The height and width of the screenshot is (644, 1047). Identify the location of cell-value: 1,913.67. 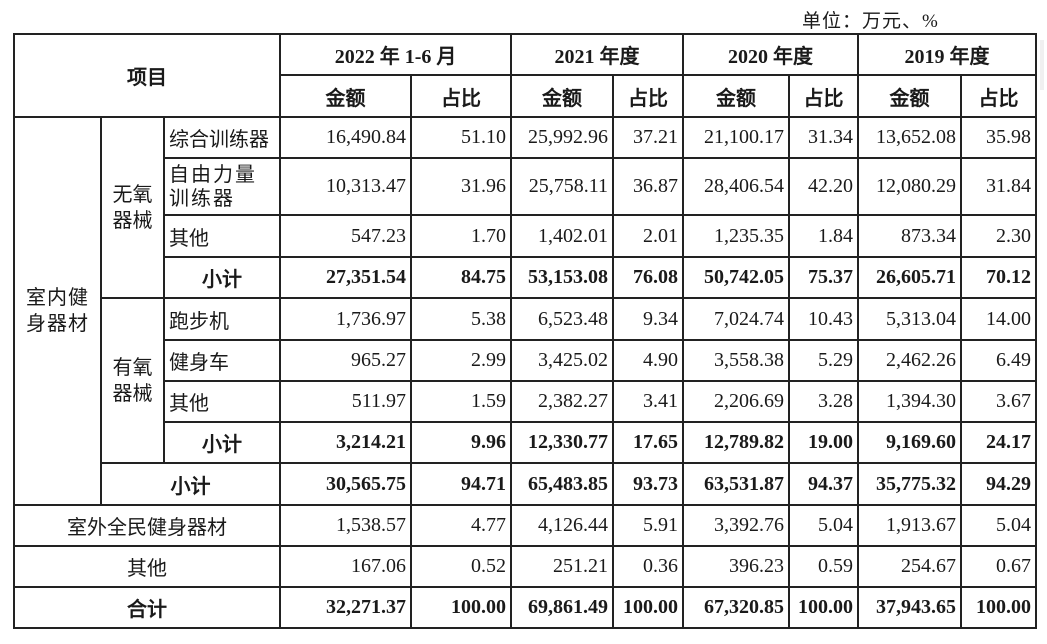
(910, 525).